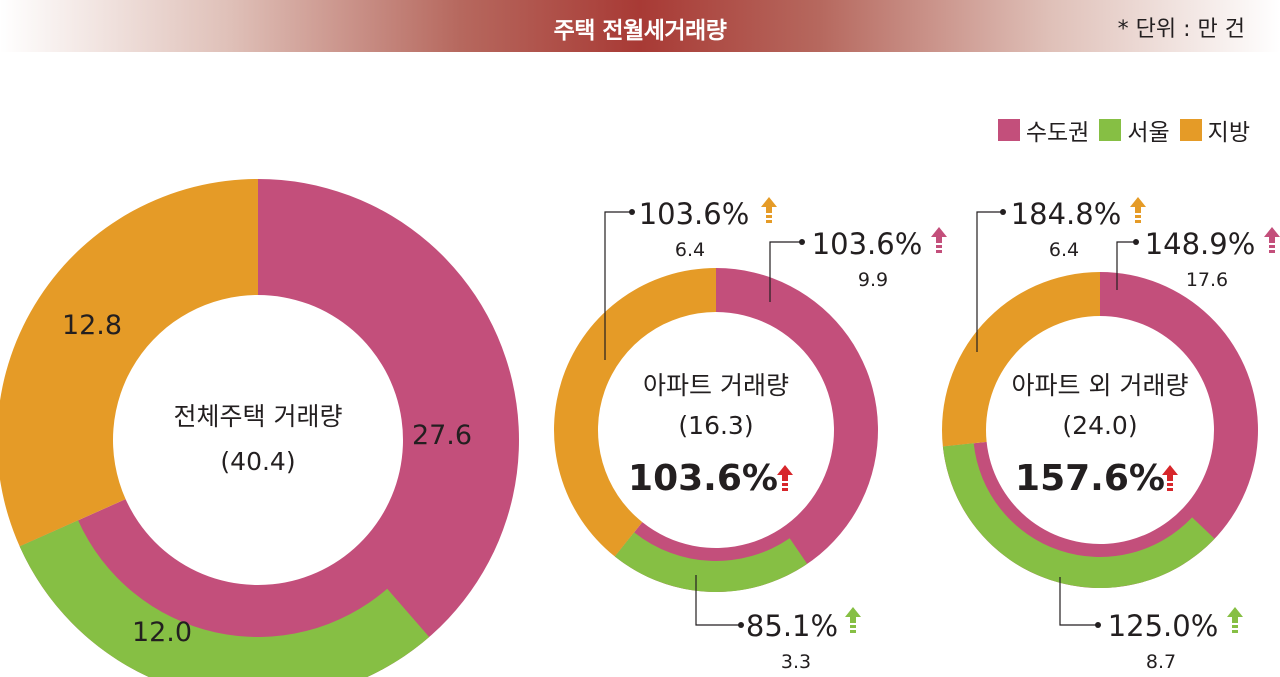 The image size is (1280, 677). Describe the element at coordinates (442, 435) in the screenshot. I see `label-sudogwon-total: 27.6` at that location.